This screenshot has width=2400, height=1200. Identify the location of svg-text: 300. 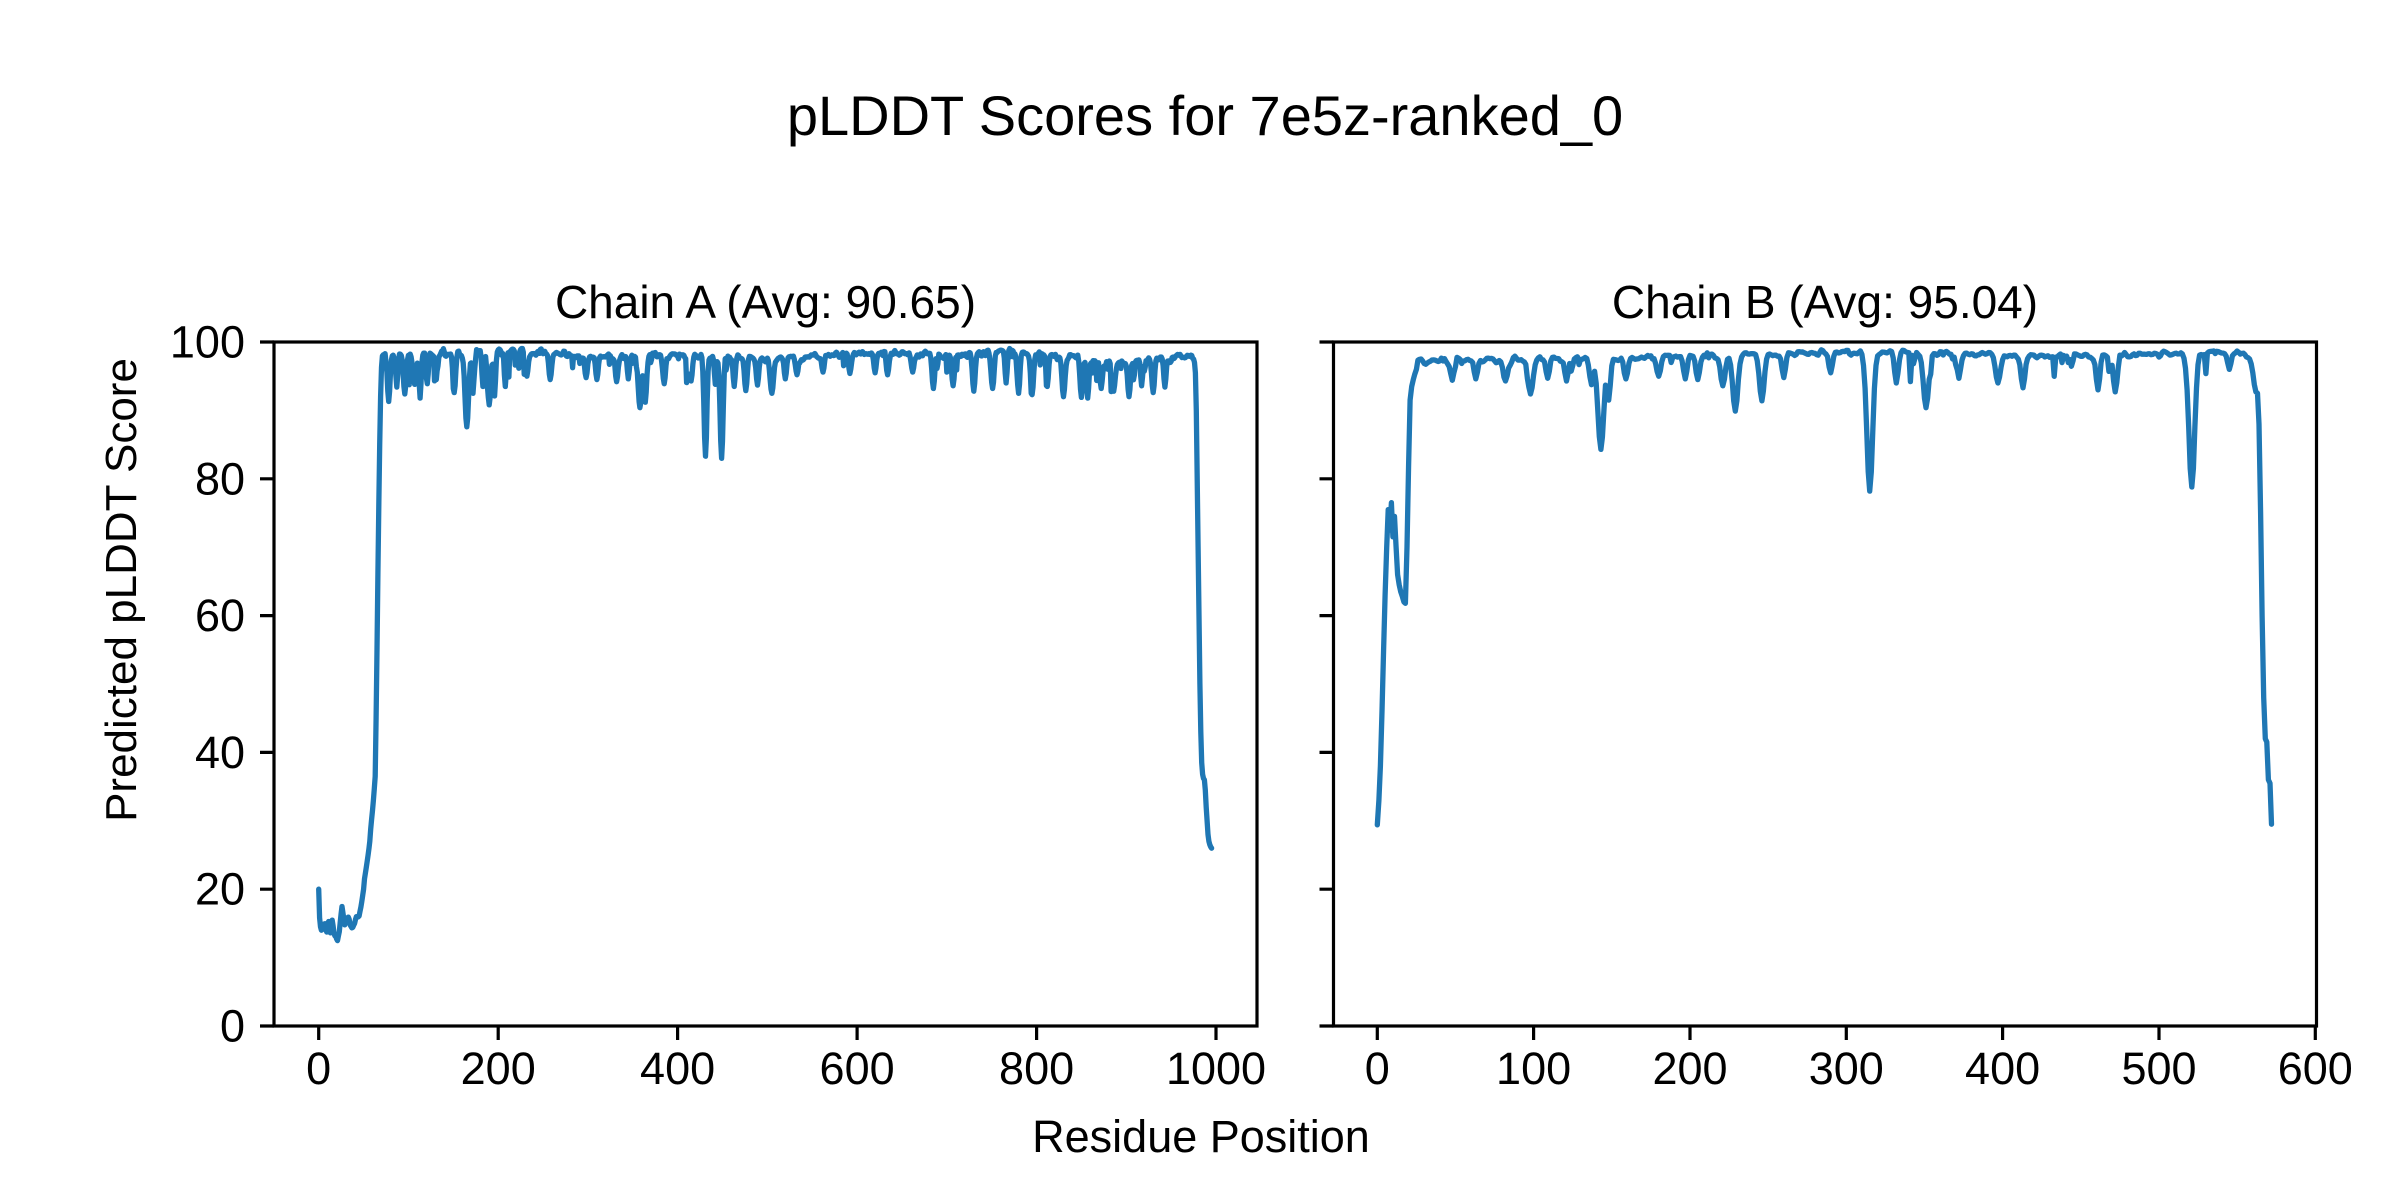
(1846, 1068).